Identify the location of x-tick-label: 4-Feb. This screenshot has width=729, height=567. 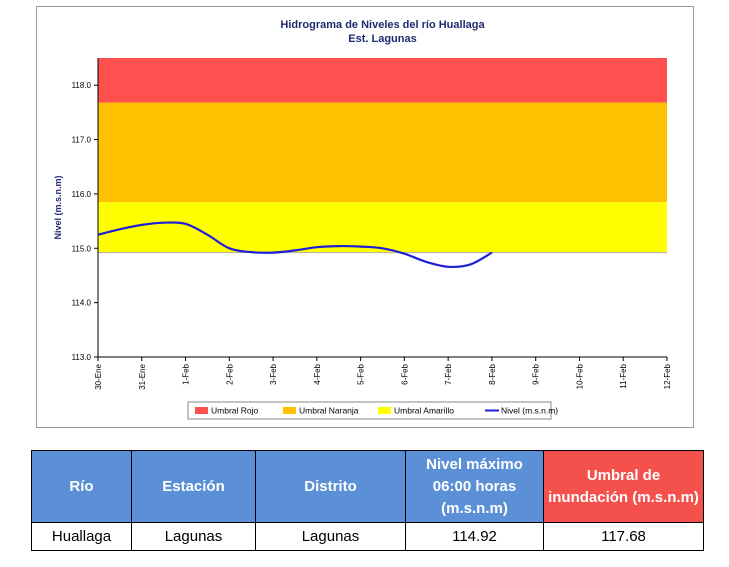
(317, 373).